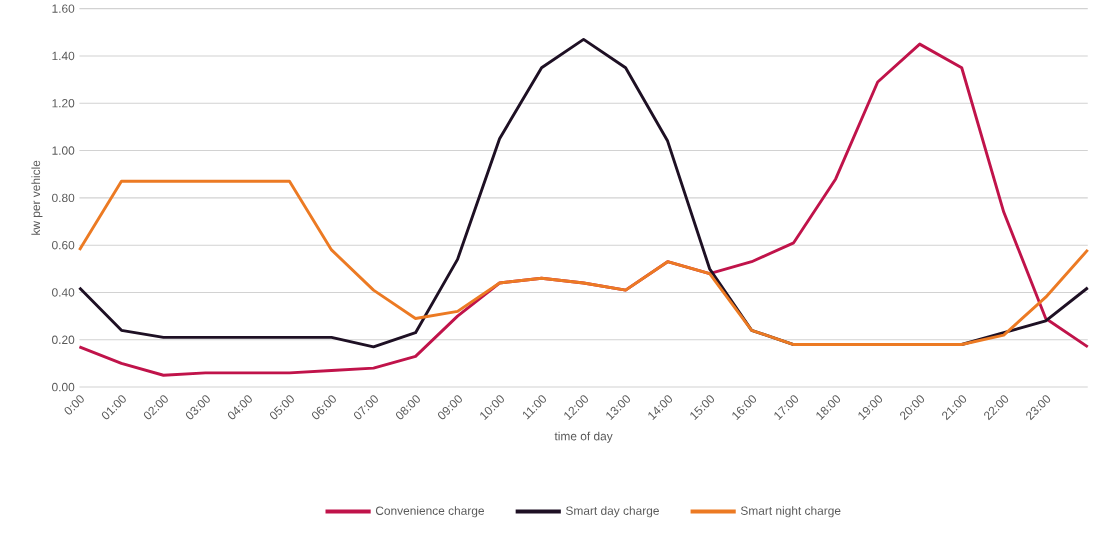 This screenshot has width=1094, height=556. What do you see at coordinates (63, 197) in the screenshot?
I see `y-tick-label: 0.80` at bounding box center [63, 197].